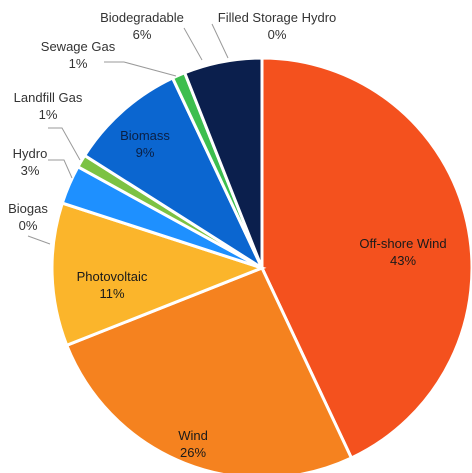 The width and height of the screenshot is (472, 473). I want to click on leader-line-biodegradable, so click(193, 44).